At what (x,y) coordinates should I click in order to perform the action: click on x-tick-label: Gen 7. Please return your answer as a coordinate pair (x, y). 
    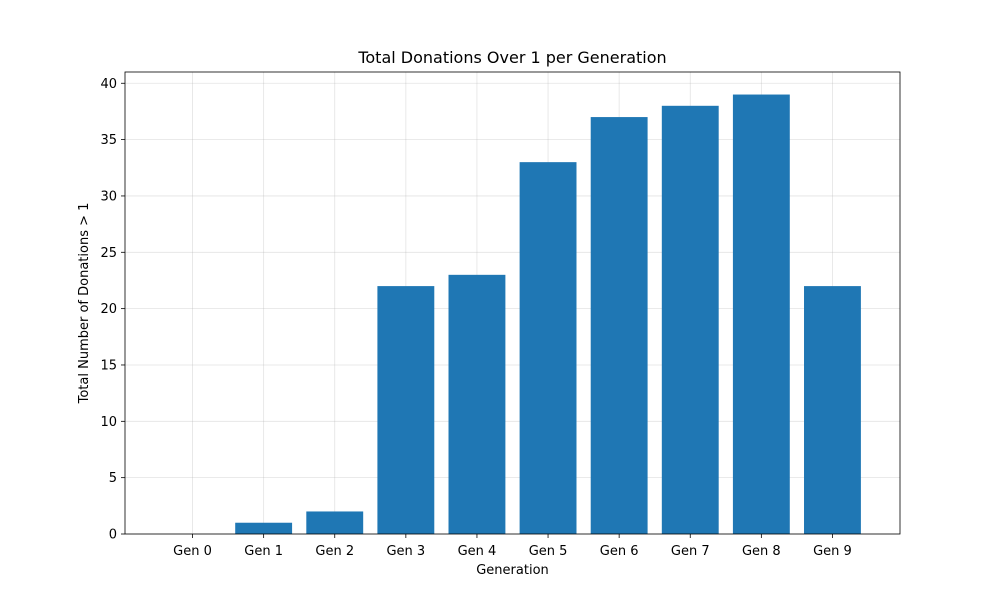
    Looking at the image, I should click on (690, 551).